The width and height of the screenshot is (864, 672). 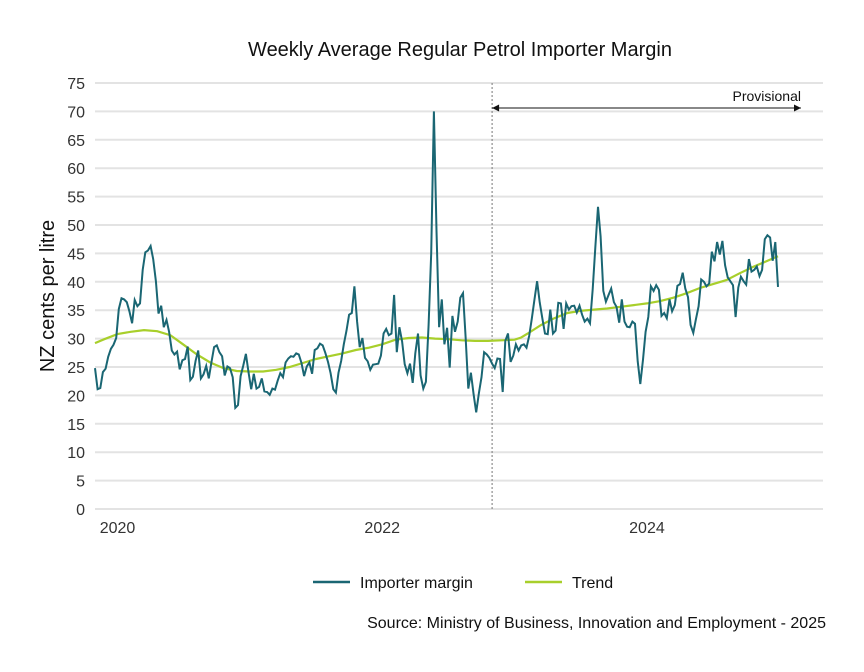 What do you see at coordinates (76, 169) in the screenshot?
I see `y-tick-label: 60` at bounding box center [76, 169].